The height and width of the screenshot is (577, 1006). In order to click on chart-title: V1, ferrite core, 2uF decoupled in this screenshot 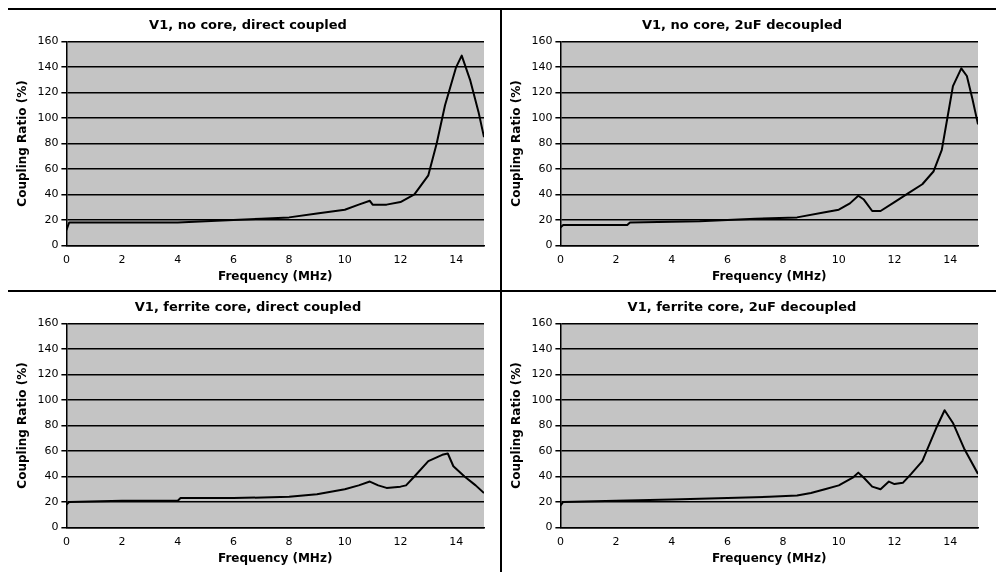, I will do `click(742, 307)`.